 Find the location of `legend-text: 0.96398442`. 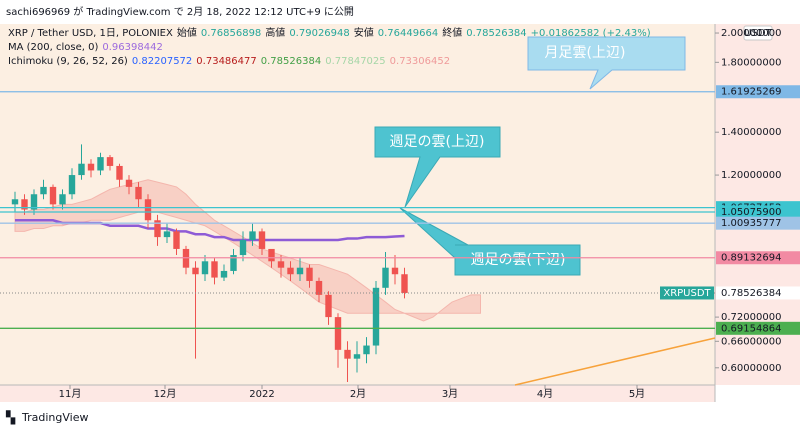

legend-text: 0.96398442 is located at coordinates (132, 47).